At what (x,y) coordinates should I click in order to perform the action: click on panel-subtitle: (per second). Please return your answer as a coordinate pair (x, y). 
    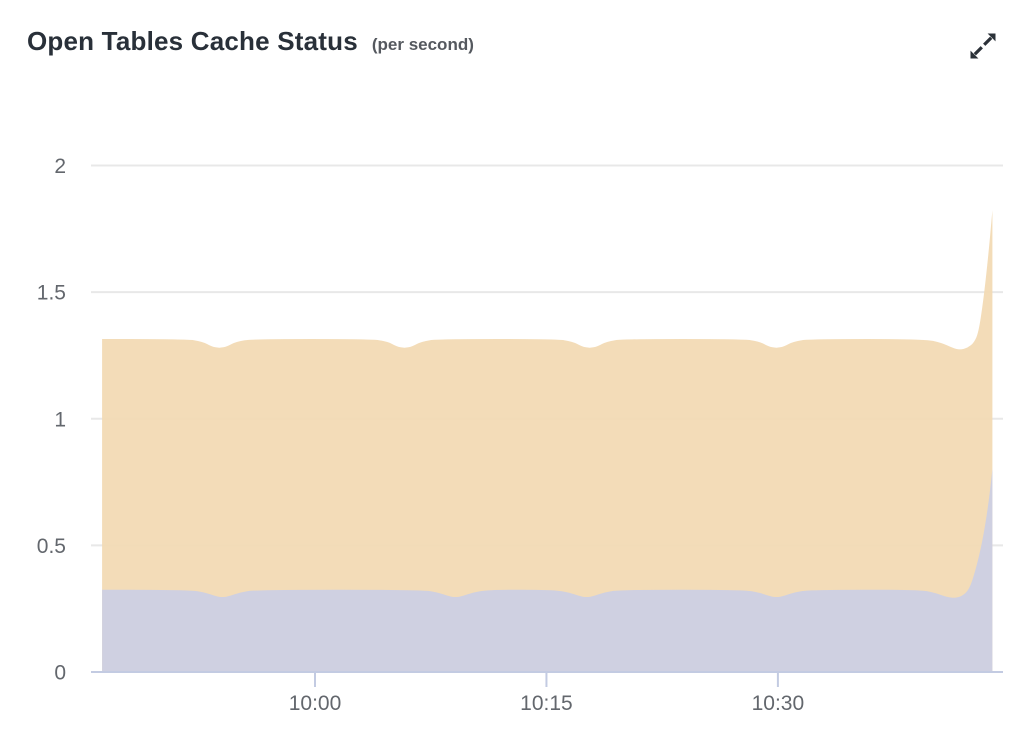
    Looking at the image, I should click on (422, 44).